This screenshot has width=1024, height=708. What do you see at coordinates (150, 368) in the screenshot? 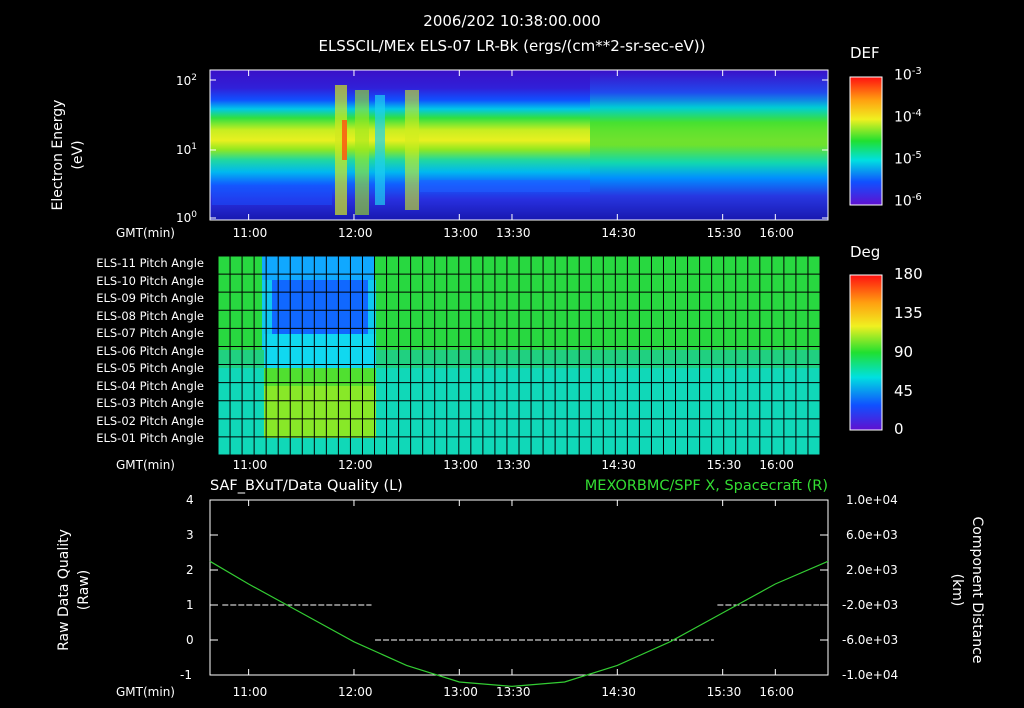
I see `pa-label-05: ELS-05 Pitch Angle` at bounding box center [150, 368].